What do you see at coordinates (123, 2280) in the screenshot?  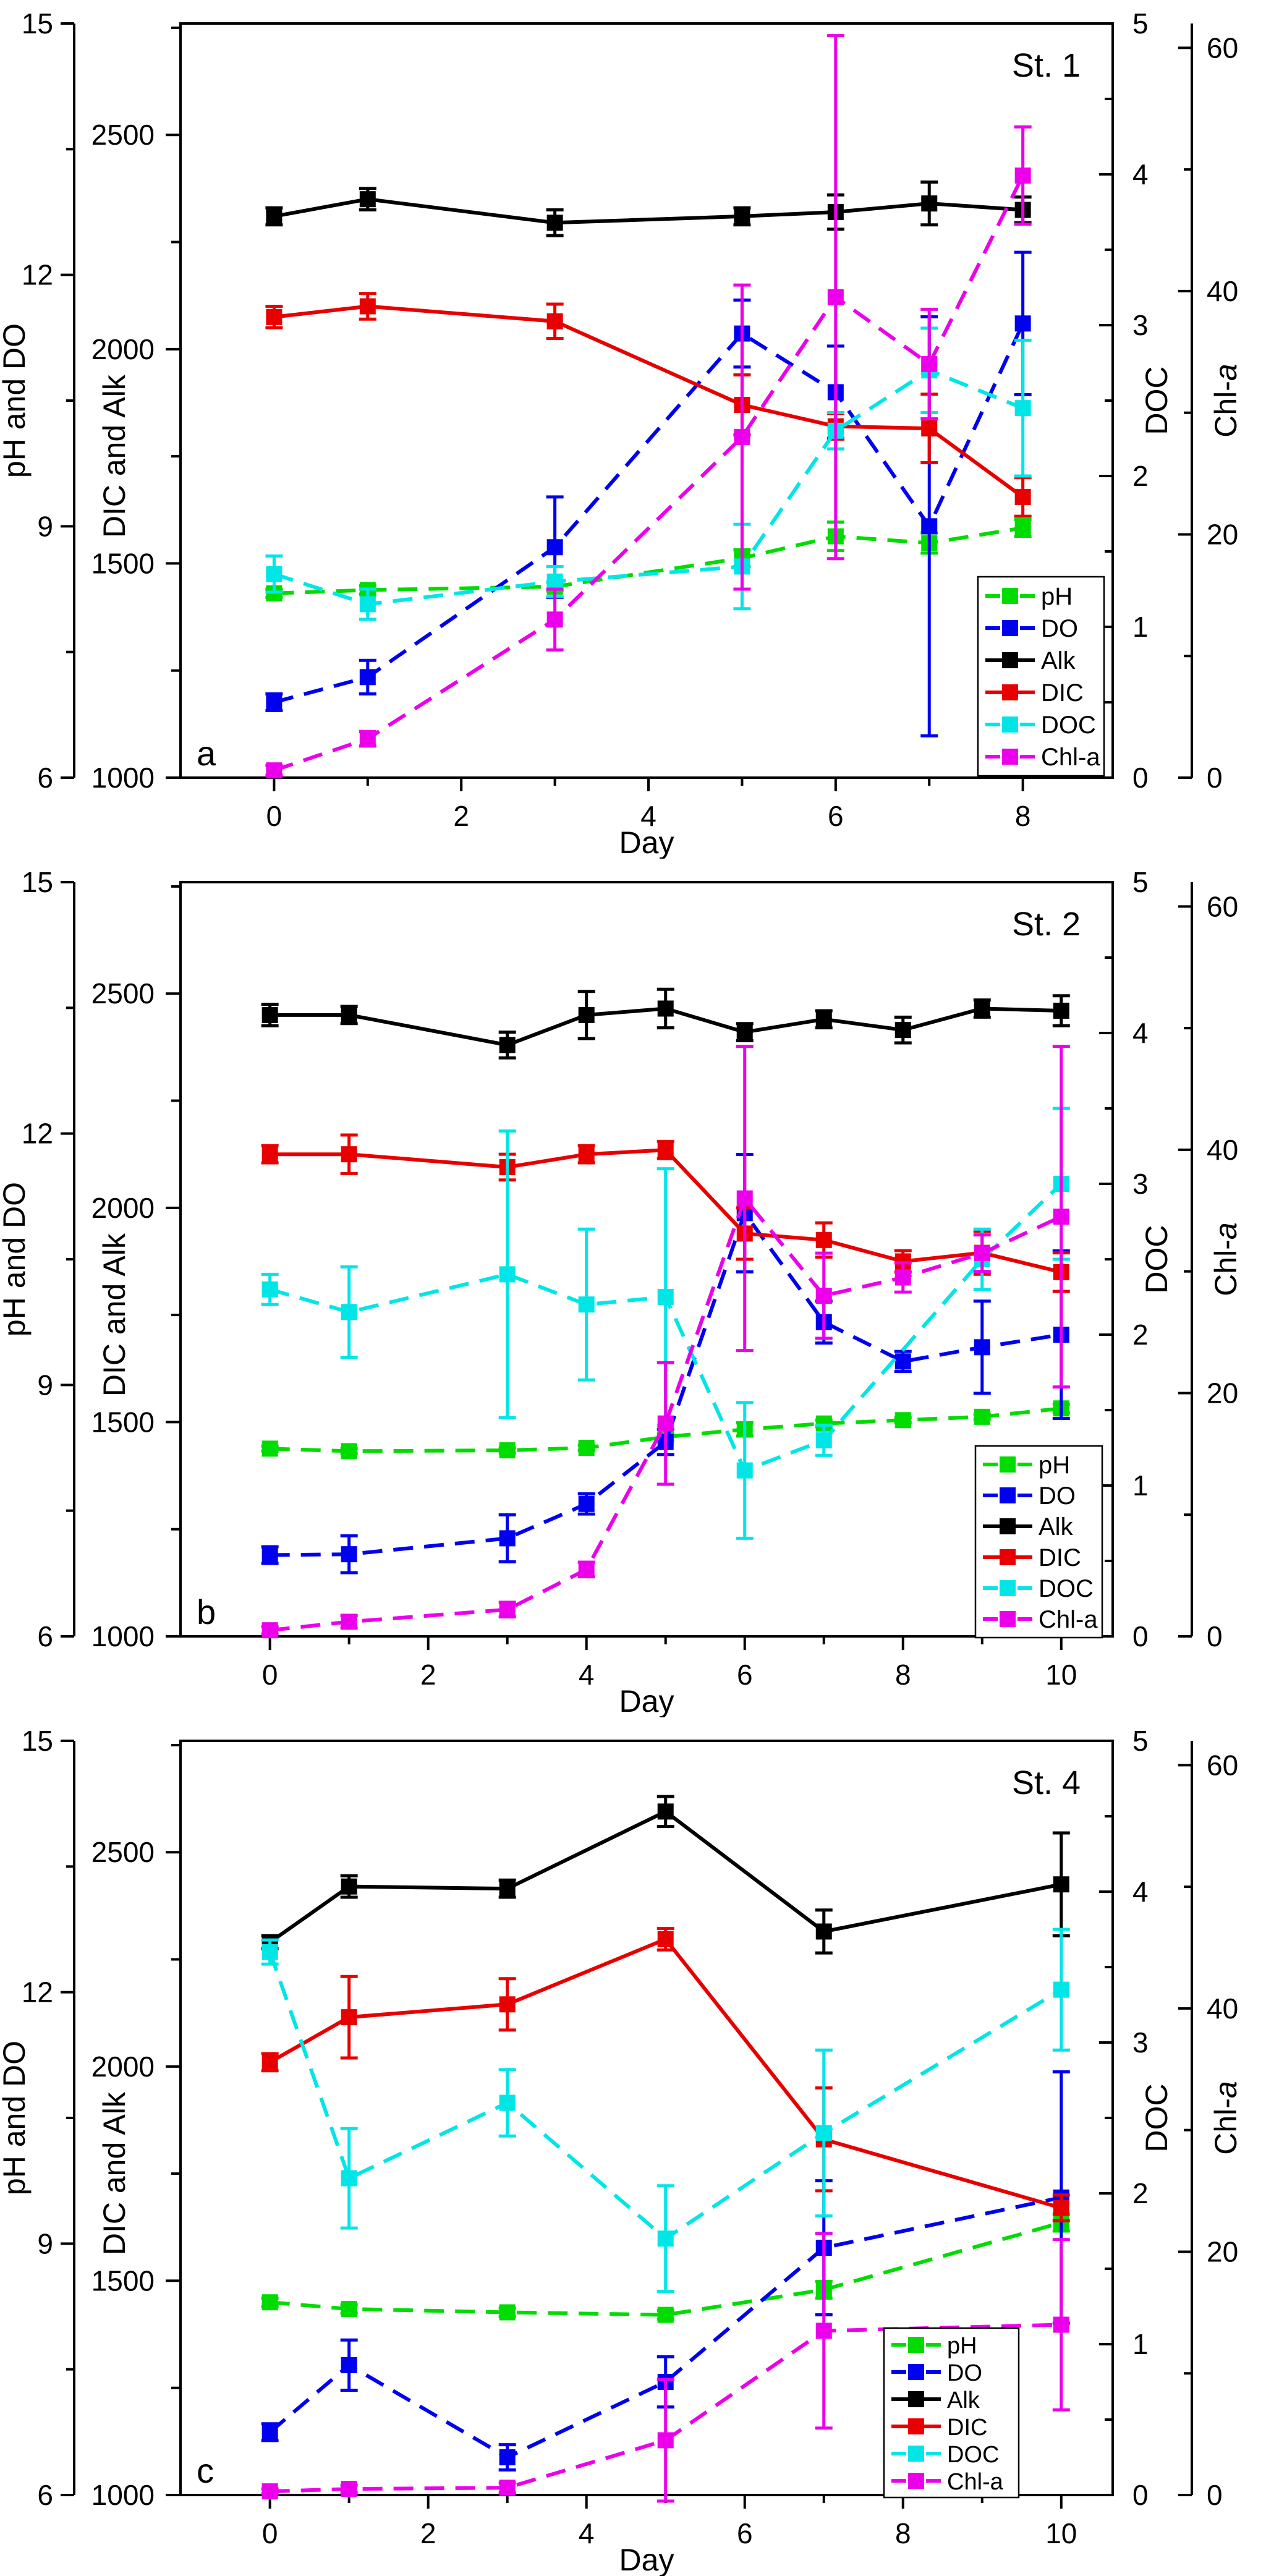 I see `dic-alk-tick-label: 1500` at bounding box center [123, 2280].